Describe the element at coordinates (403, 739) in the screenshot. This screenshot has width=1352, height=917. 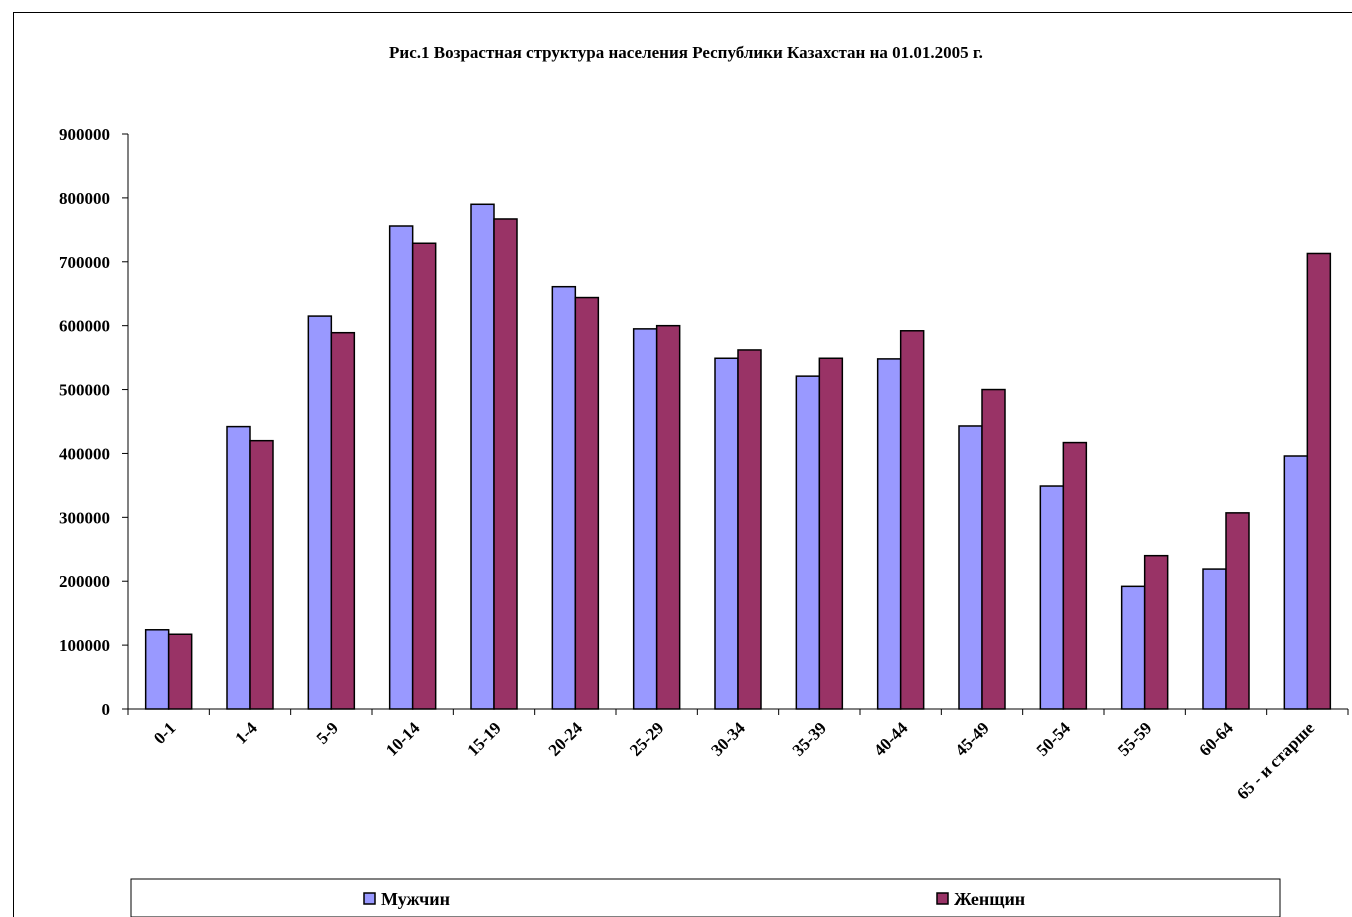
I see `x-category-label: 10-14` at that location.